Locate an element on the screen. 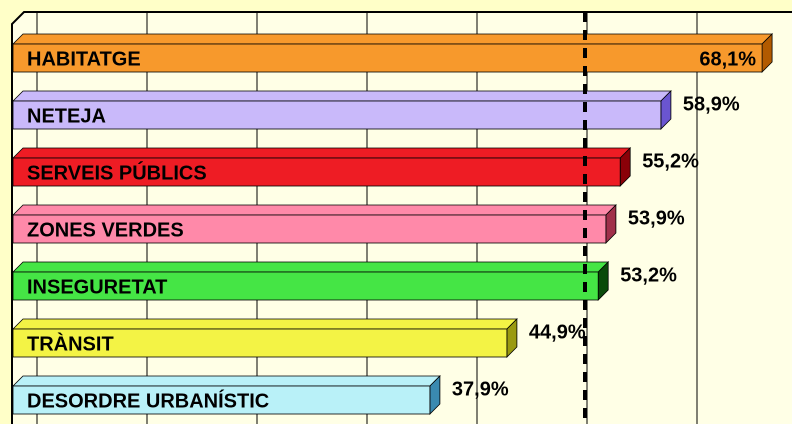 This screenshot has height=424, width=792. value-label: 37,9% is located at coordinates (480, 389).